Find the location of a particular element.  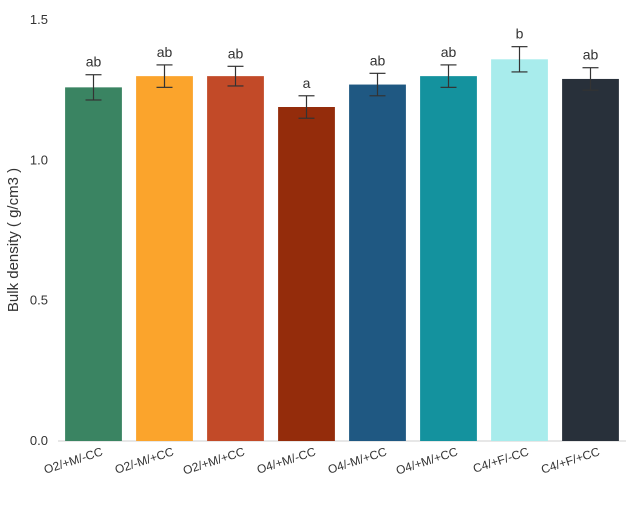

y-tick-label: 0.0 is located at coordinates (39, 440).